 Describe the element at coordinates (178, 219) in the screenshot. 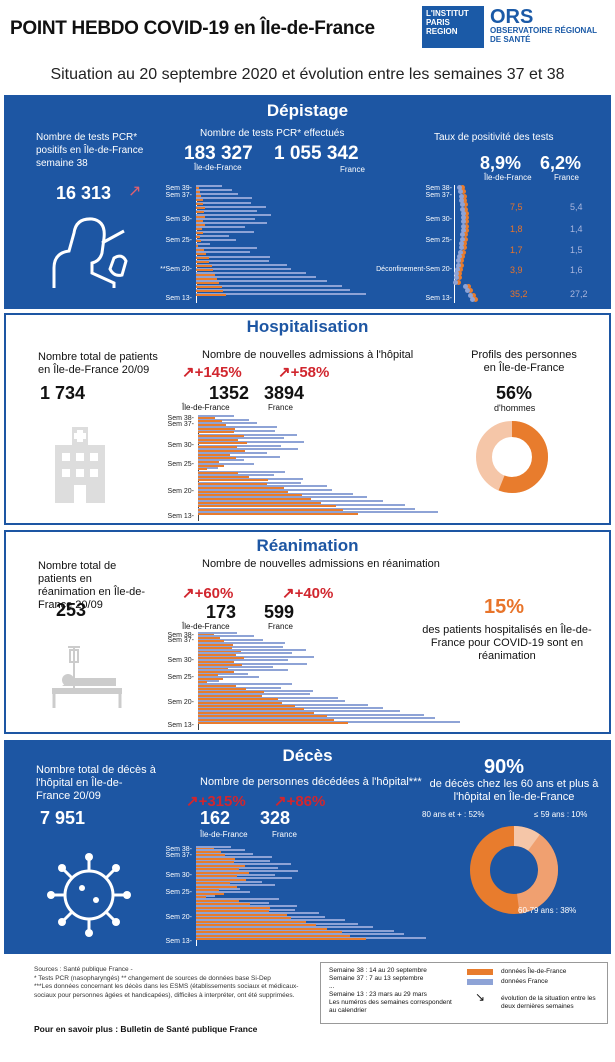

I see `tick-label: Sem 30-` at that location.